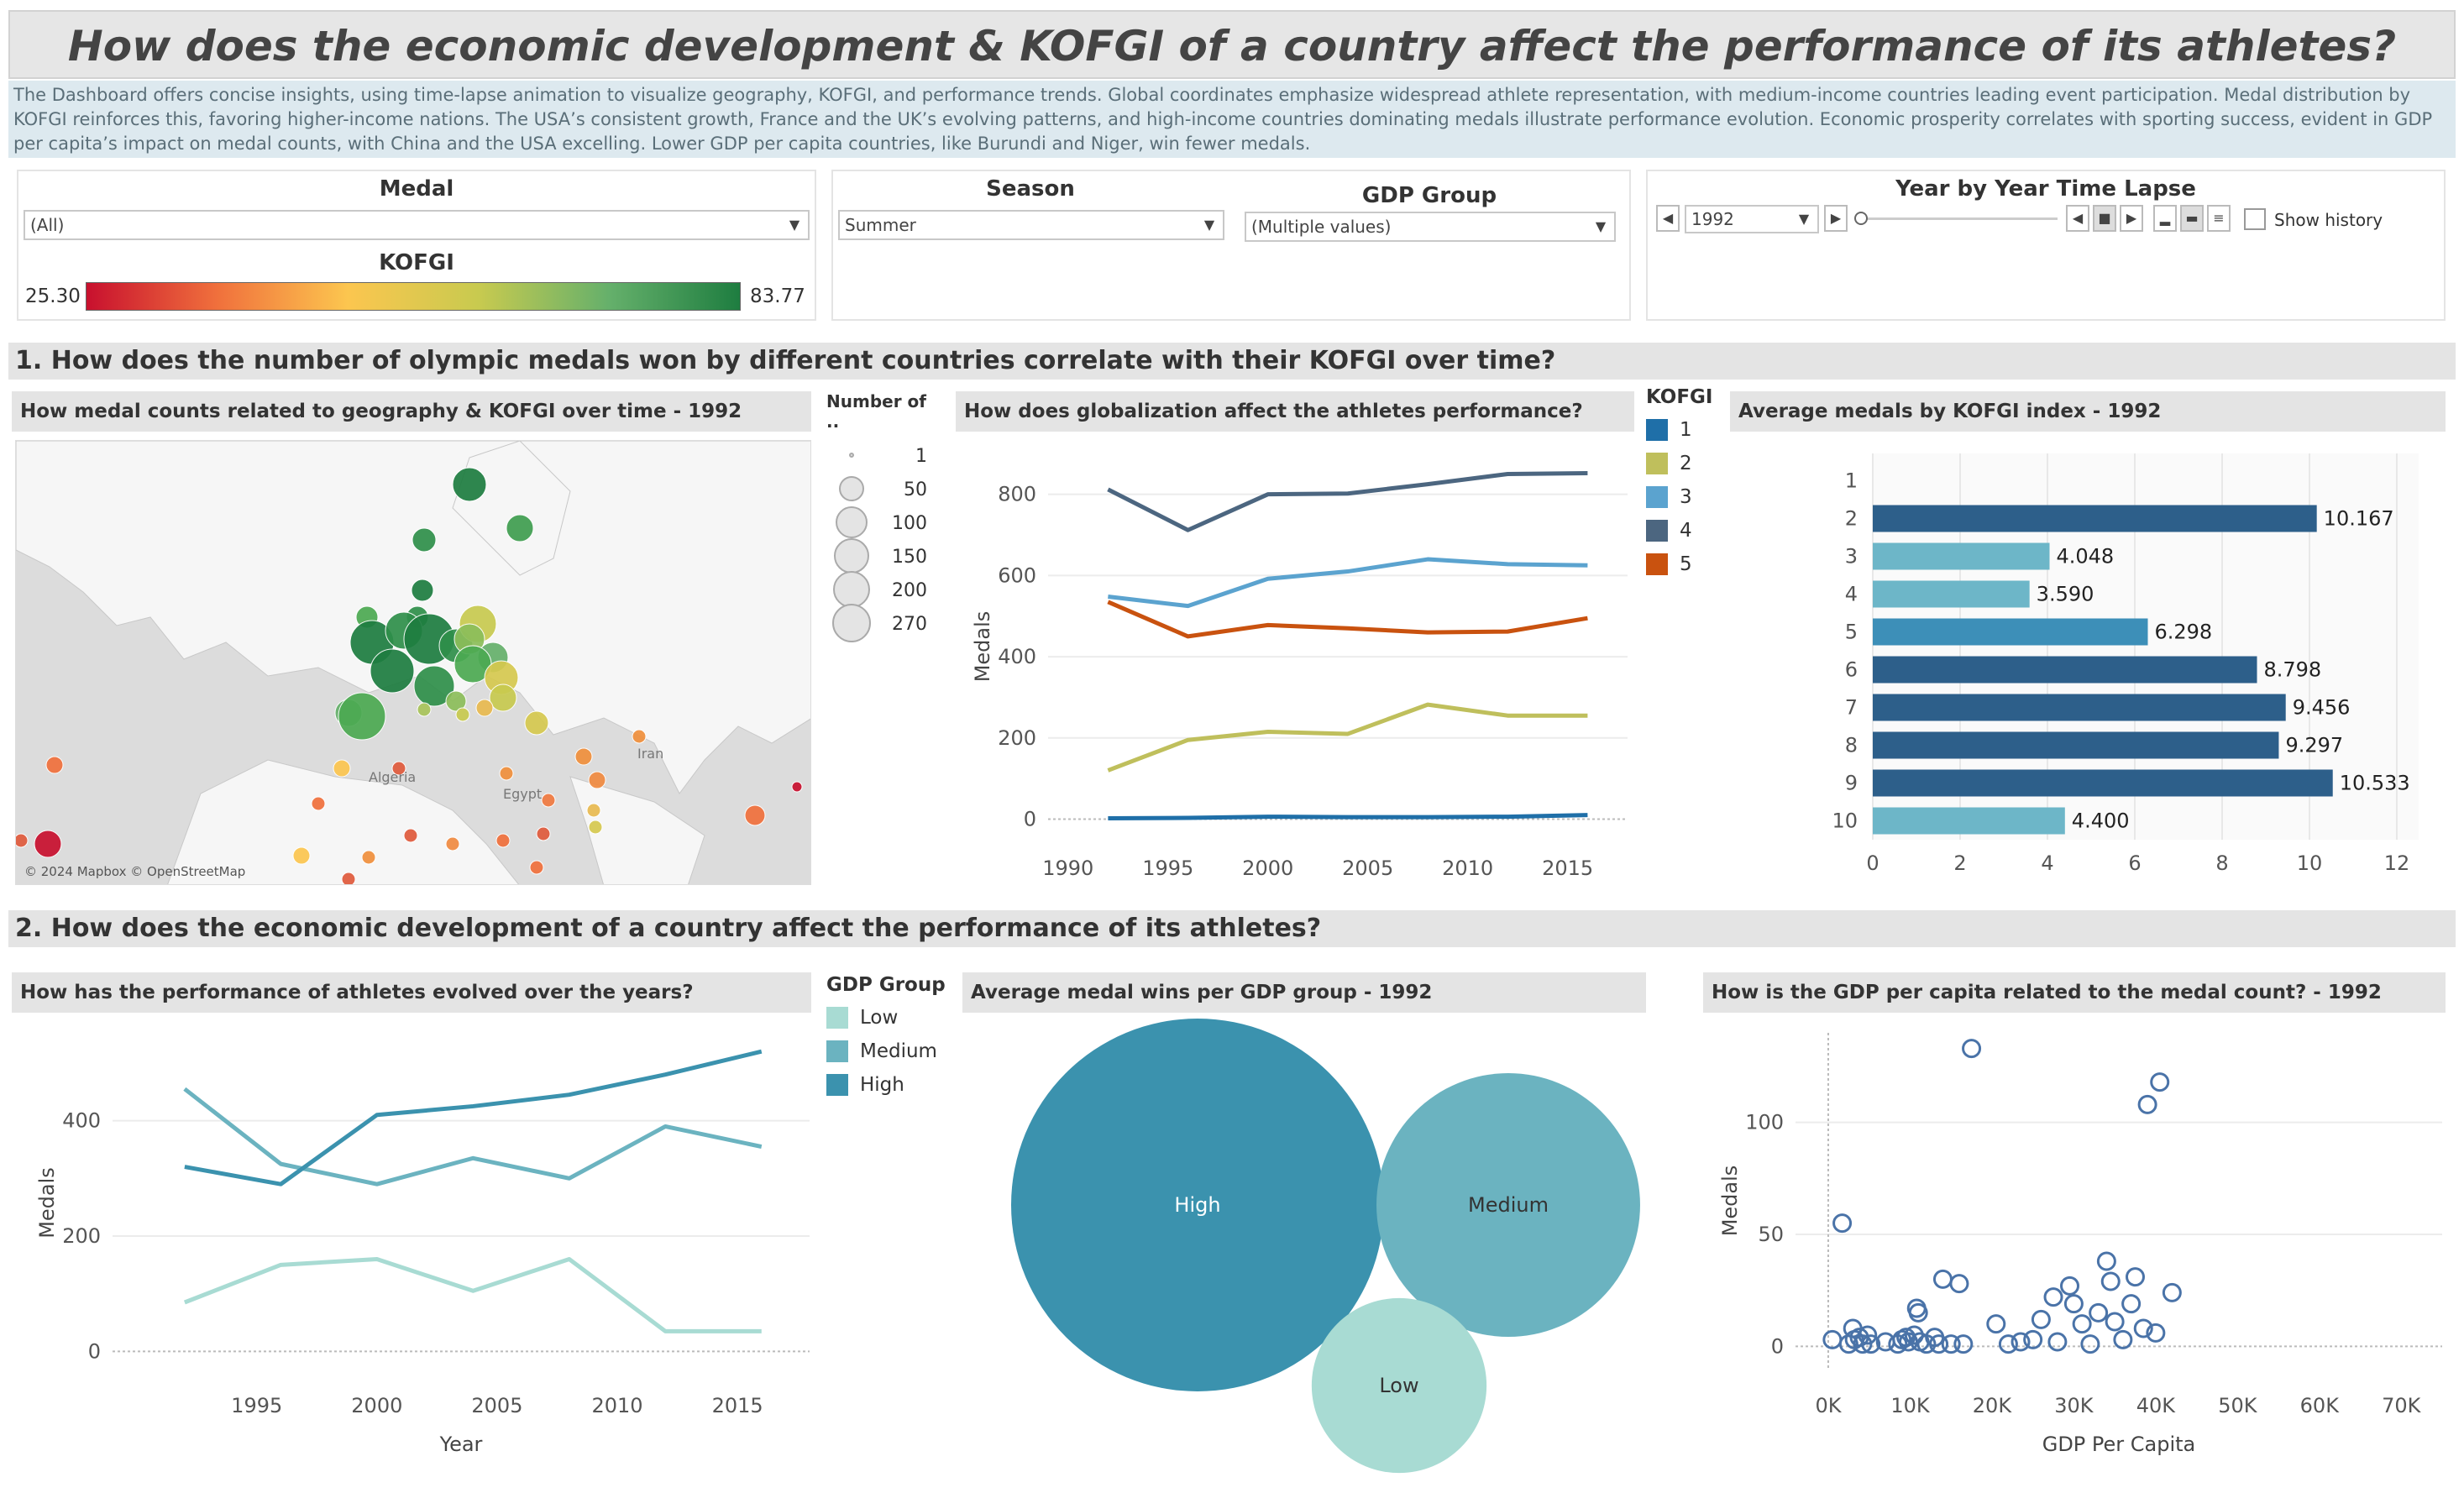 The height and width of the screenshot is (1493, 2464). Describe the element at coordinates (915, 489) in the screenshot. I see `size-legend-label: 50` at that location.